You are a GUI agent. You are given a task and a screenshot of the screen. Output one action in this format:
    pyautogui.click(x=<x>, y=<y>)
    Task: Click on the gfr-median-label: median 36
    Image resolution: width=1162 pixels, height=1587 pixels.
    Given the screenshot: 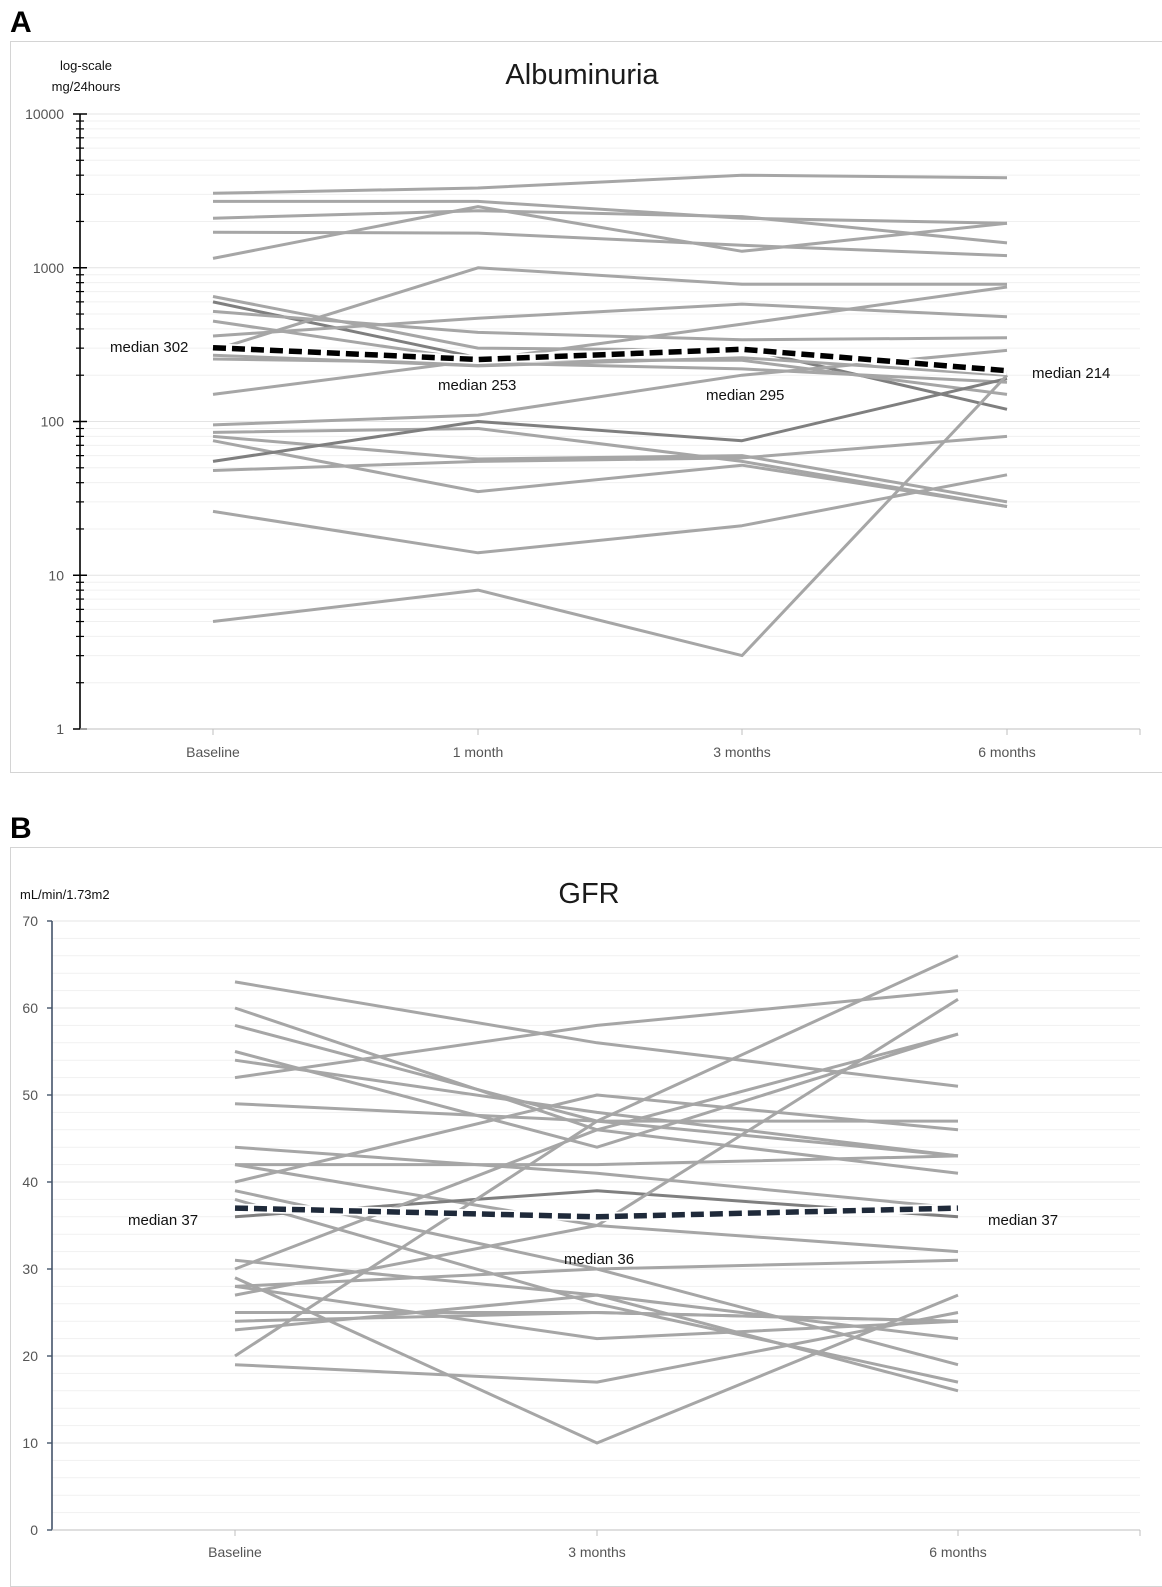 What is the action you would take?
    pyautogui.click(x=599, y=1259)
    